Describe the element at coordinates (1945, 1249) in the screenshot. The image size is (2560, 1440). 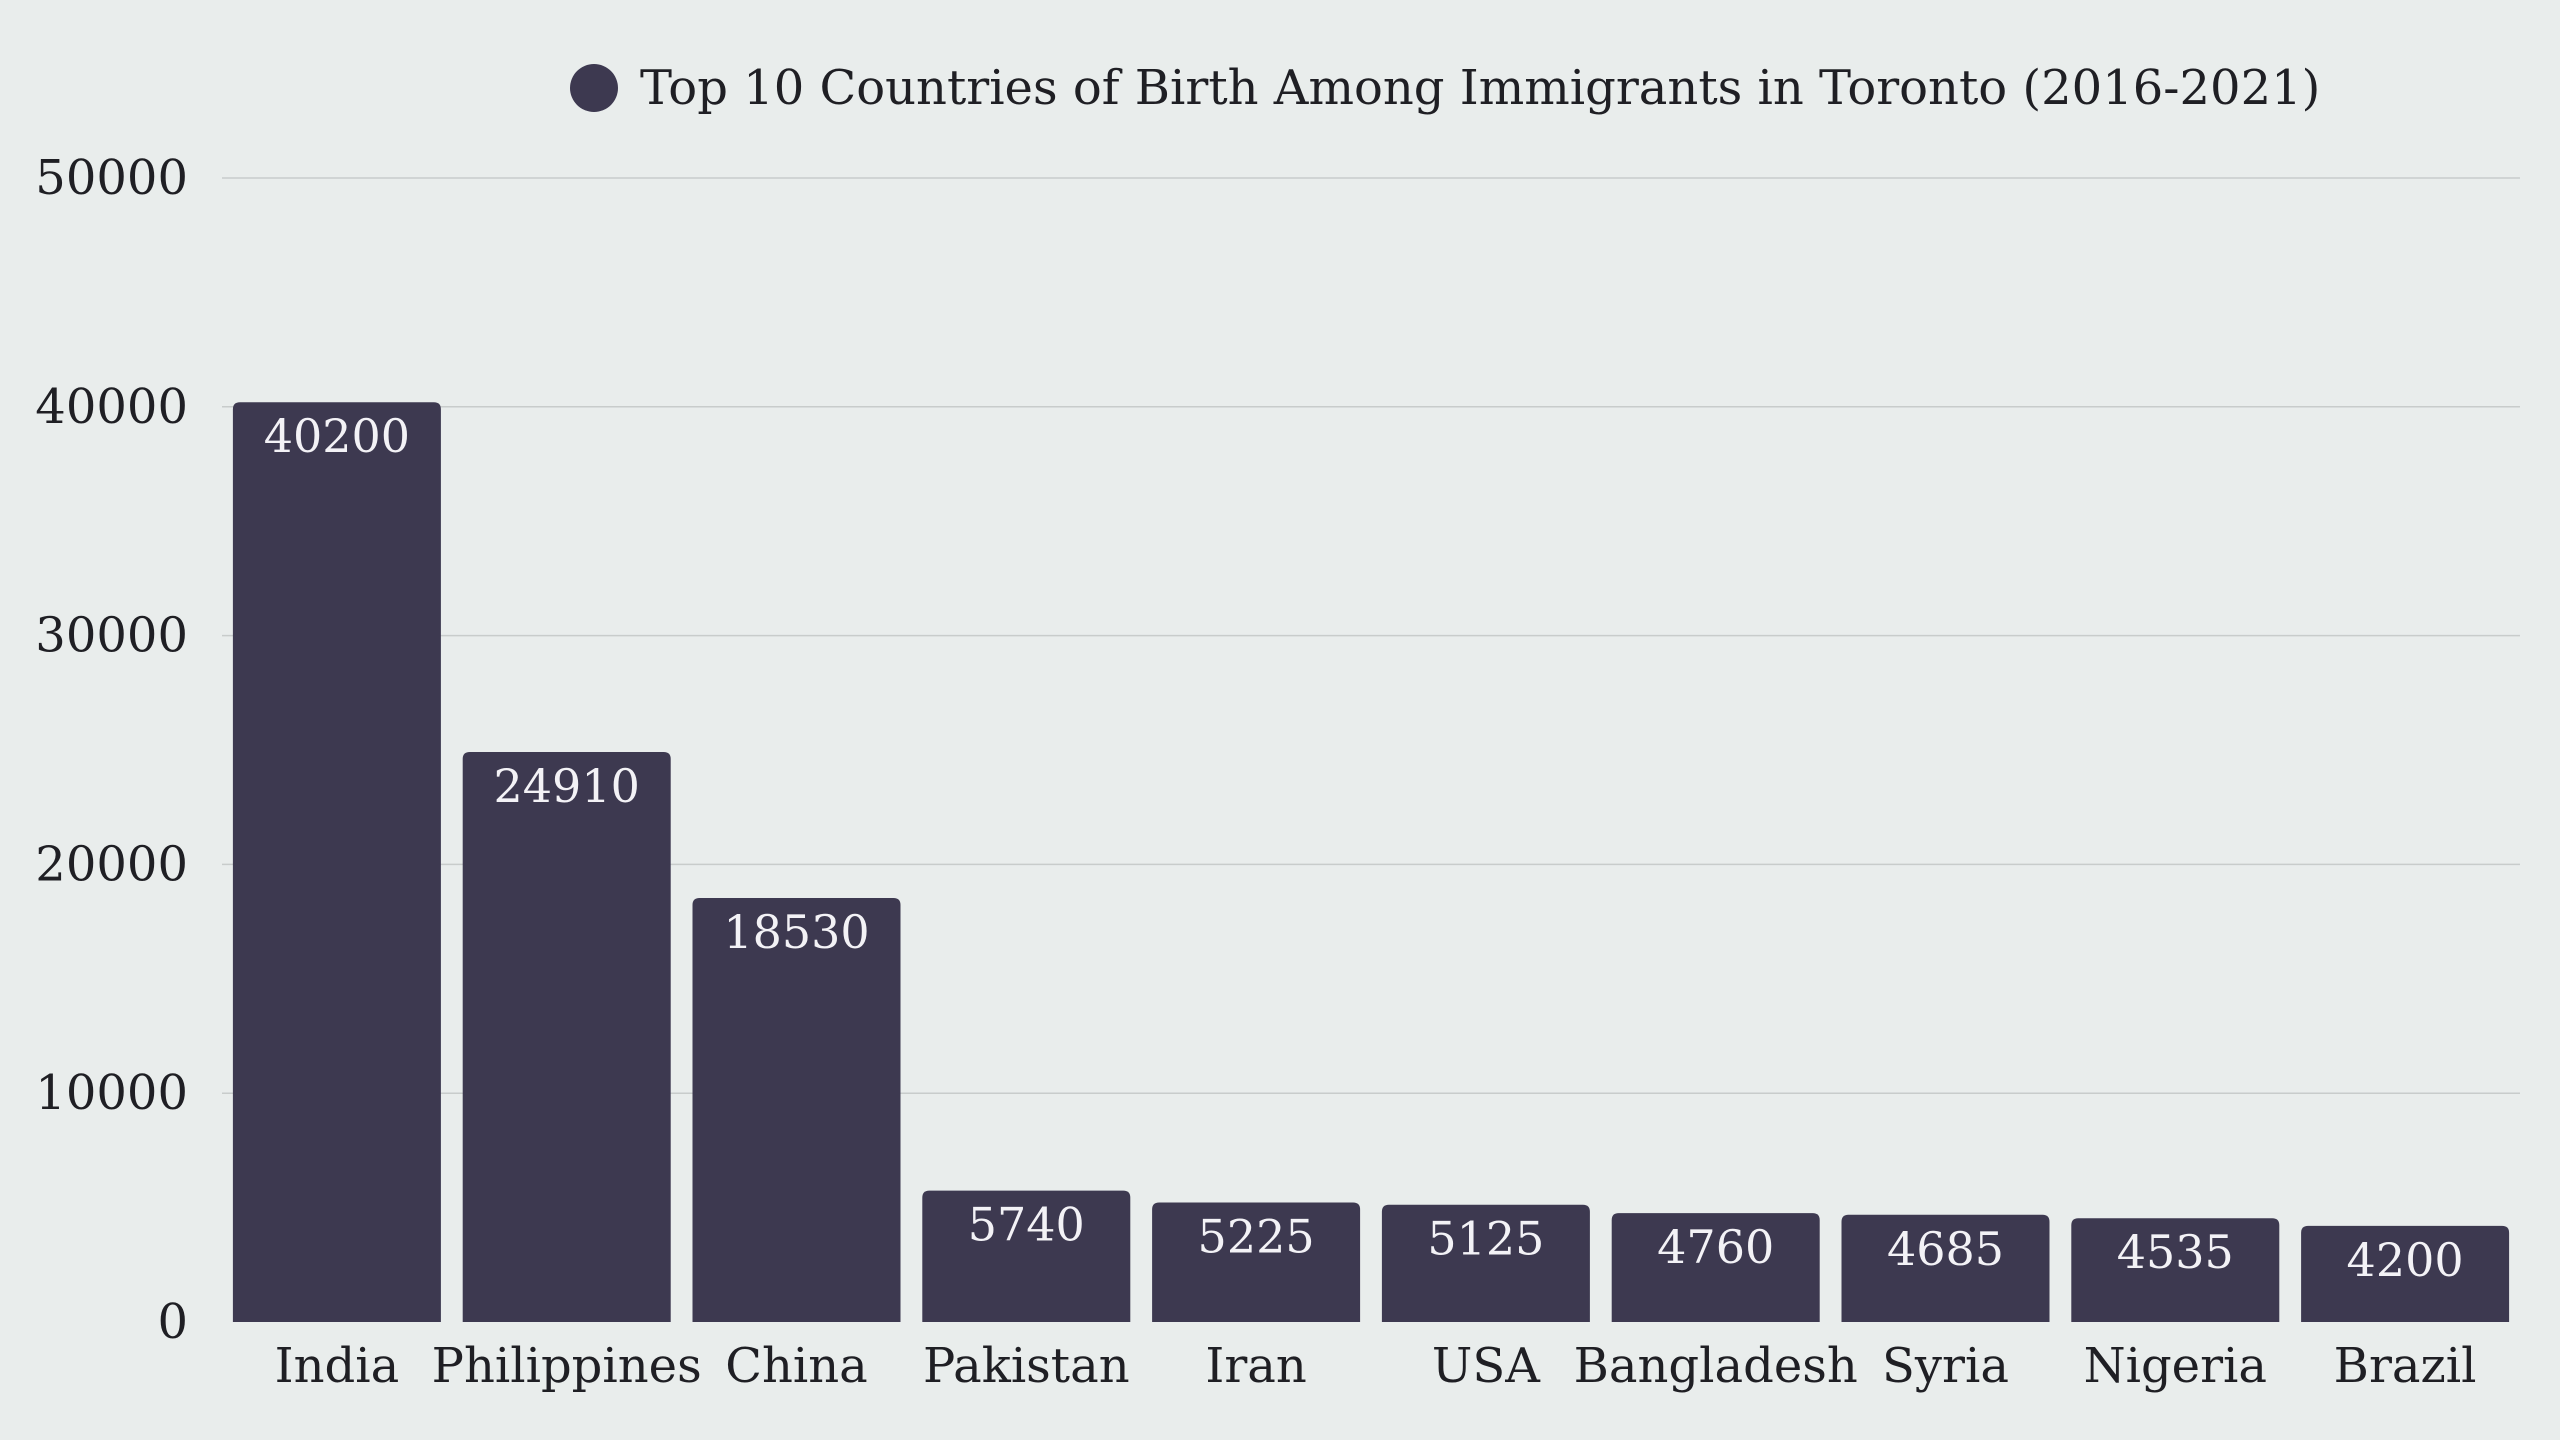
I see `bar-value-label: 4685` at that location.